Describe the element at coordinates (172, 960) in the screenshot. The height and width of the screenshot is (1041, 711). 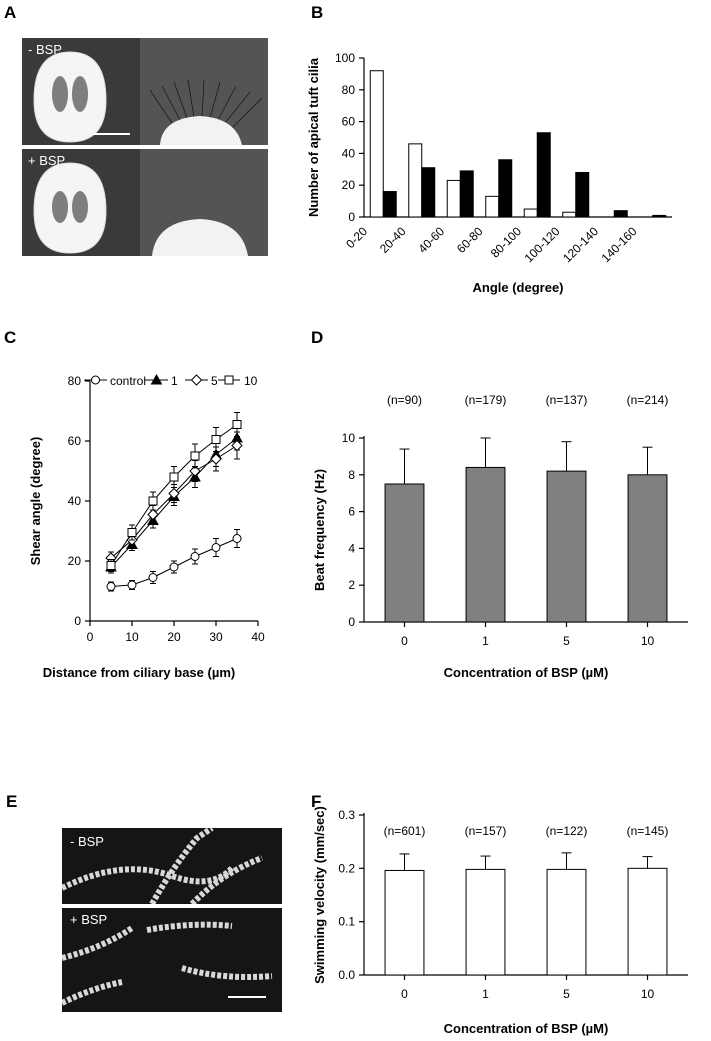
I see `micrograph-e-bottom: + BSP` at that location.